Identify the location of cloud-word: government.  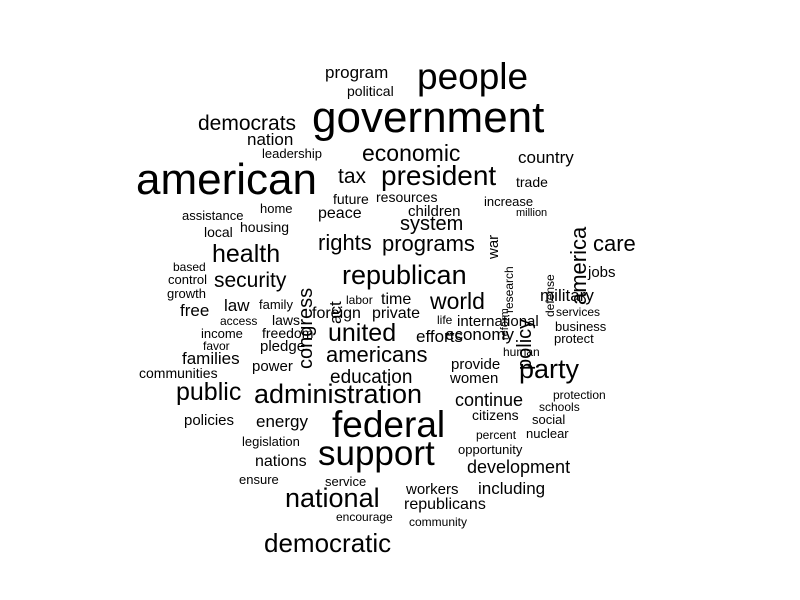
(428, 117).